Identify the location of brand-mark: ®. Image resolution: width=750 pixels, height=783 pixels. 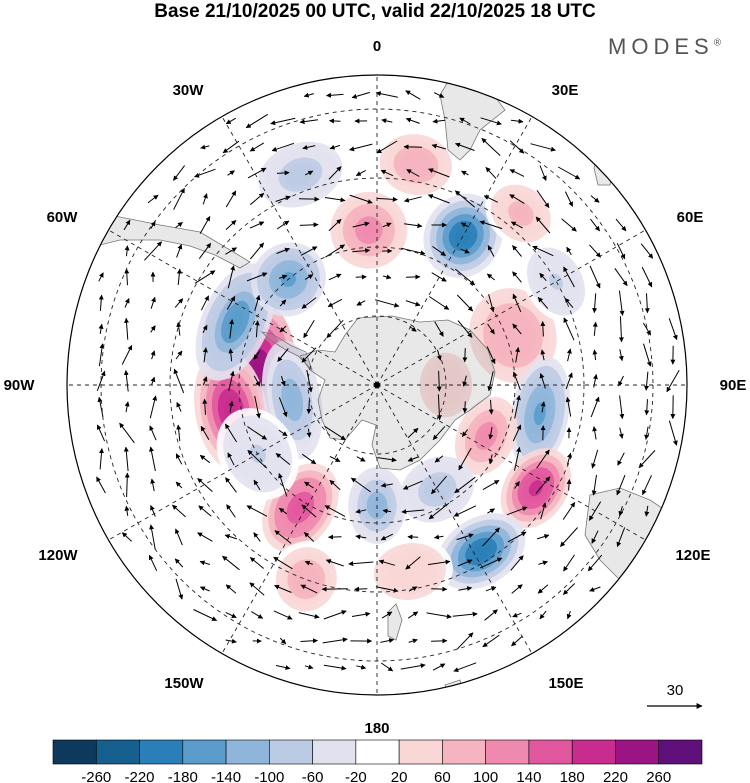
(717, 43).